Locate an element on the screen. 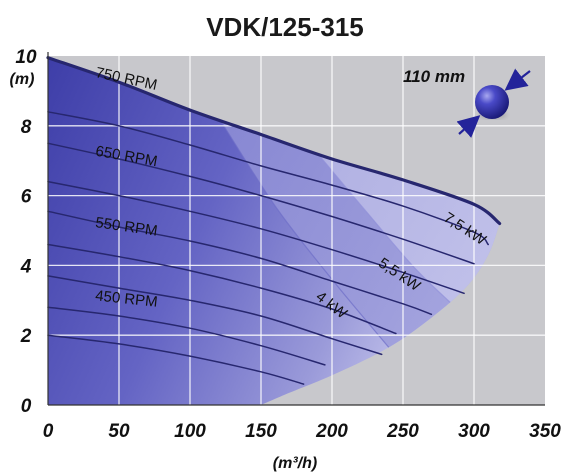  y-tick-label-2: 4 is located at coordinates (26, 266).